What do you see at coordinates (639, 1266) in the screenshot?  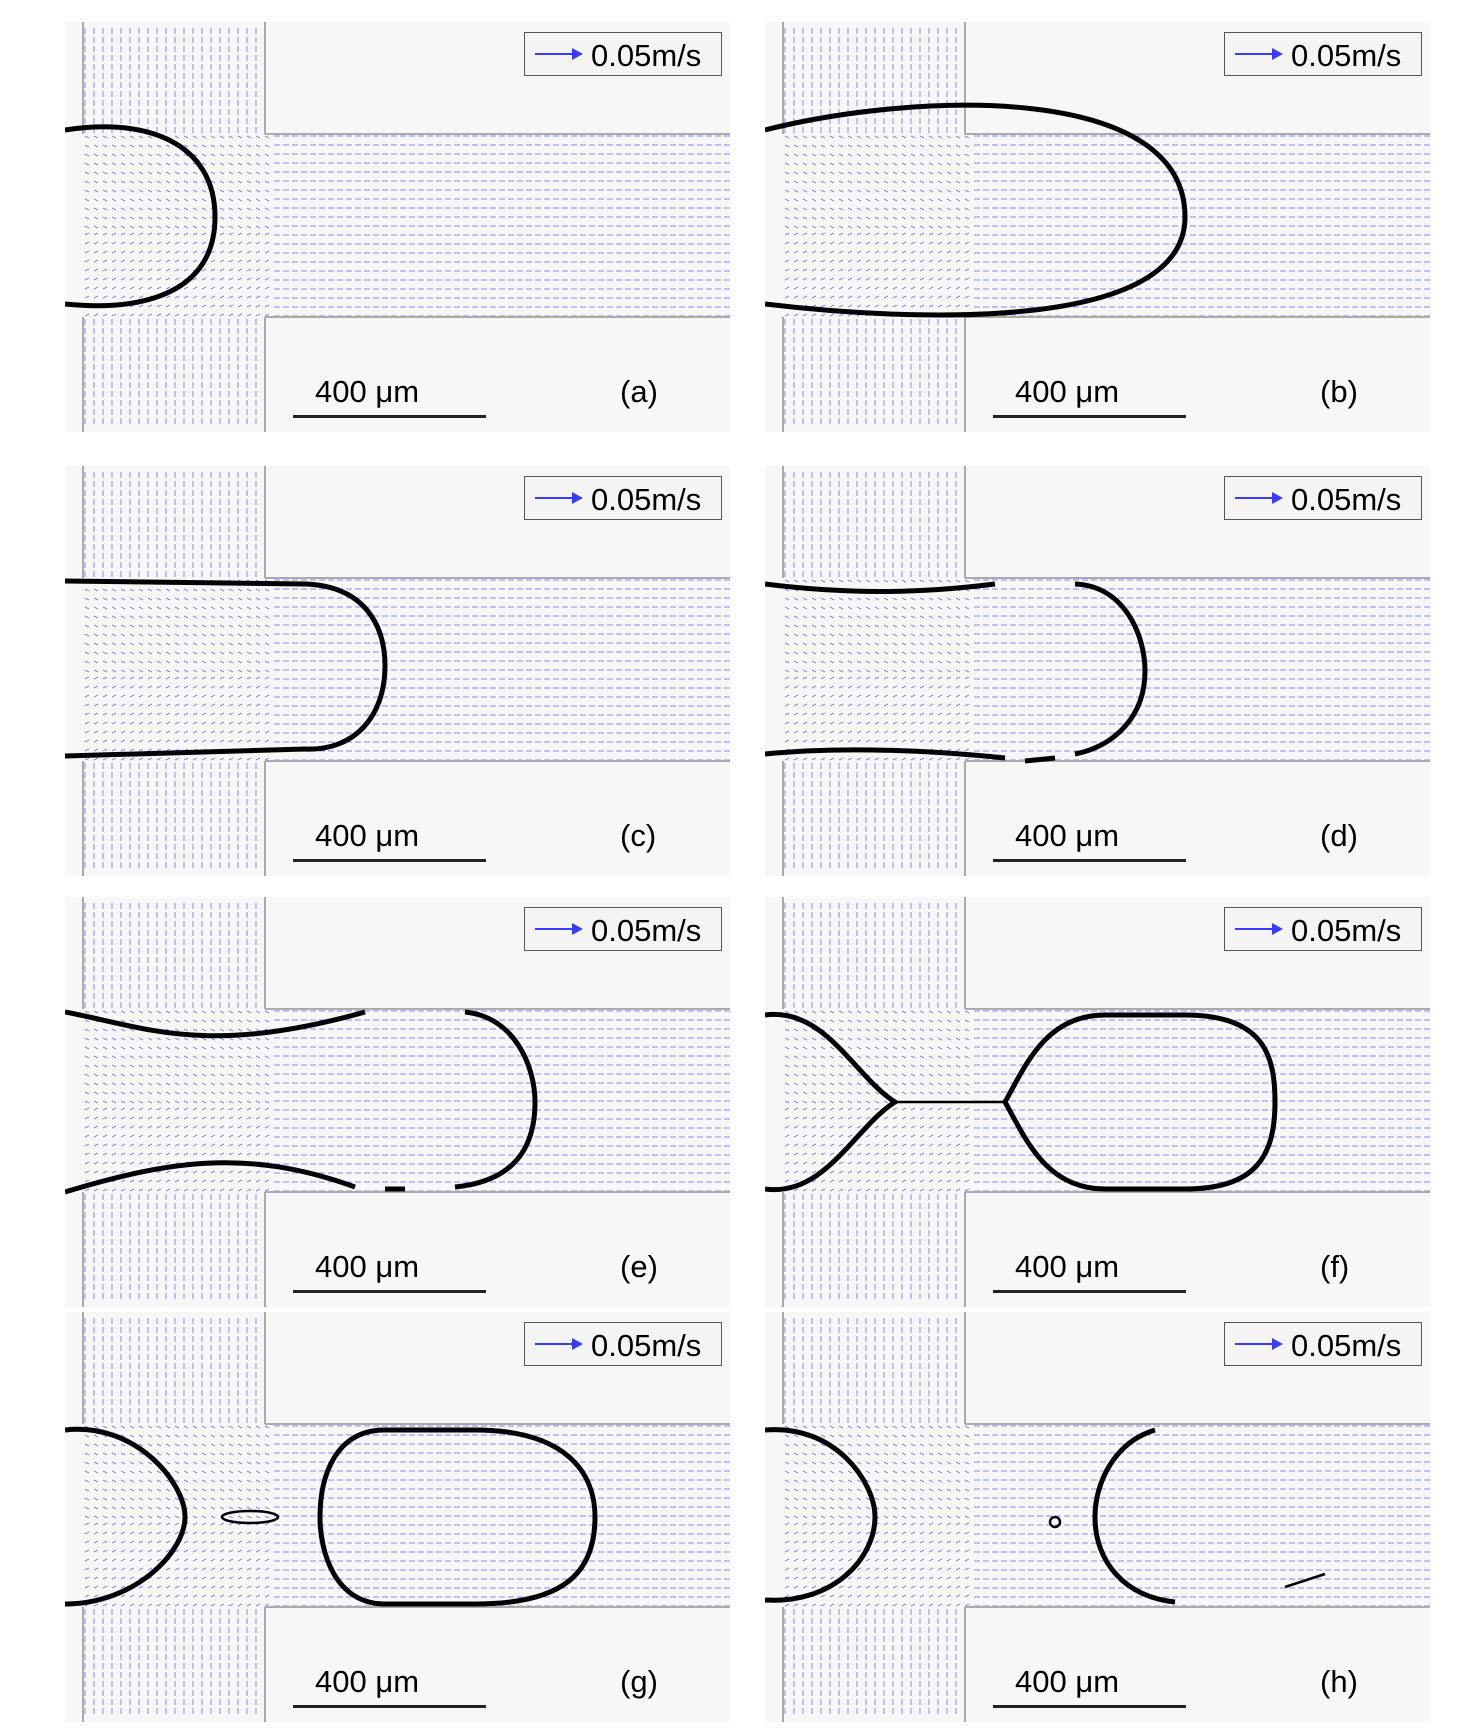 I see `panel-label: (e)` at bounding box center [639, 1266].